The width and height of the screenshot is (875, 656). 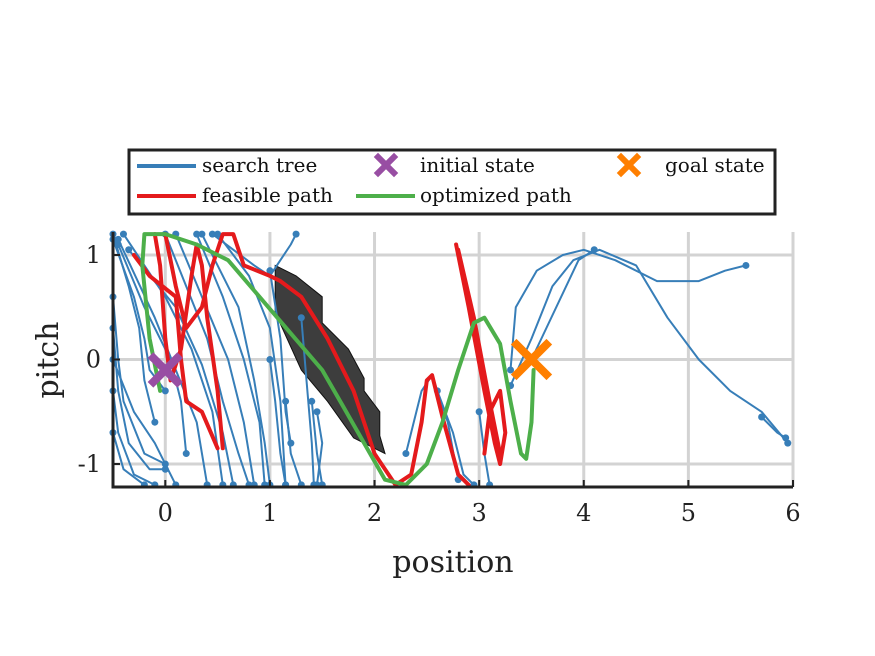 What do you see at coordinates (165, 513) in the screenshot?
I see `x-tick-label-0: 0` at bounding box center [165, 513].